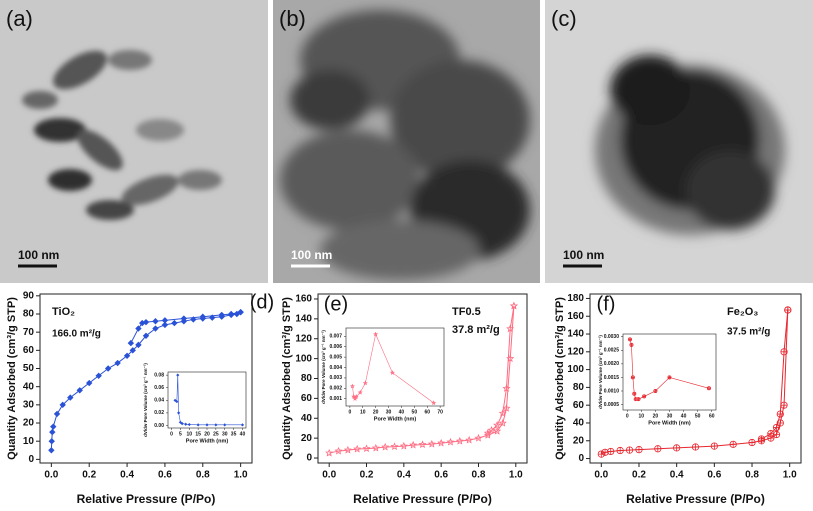 This screenshot has height=511, width=813. Describe the element at coordinates (335, 378) in the screenshot. I see `y-tick-label: 0.003` at that location.